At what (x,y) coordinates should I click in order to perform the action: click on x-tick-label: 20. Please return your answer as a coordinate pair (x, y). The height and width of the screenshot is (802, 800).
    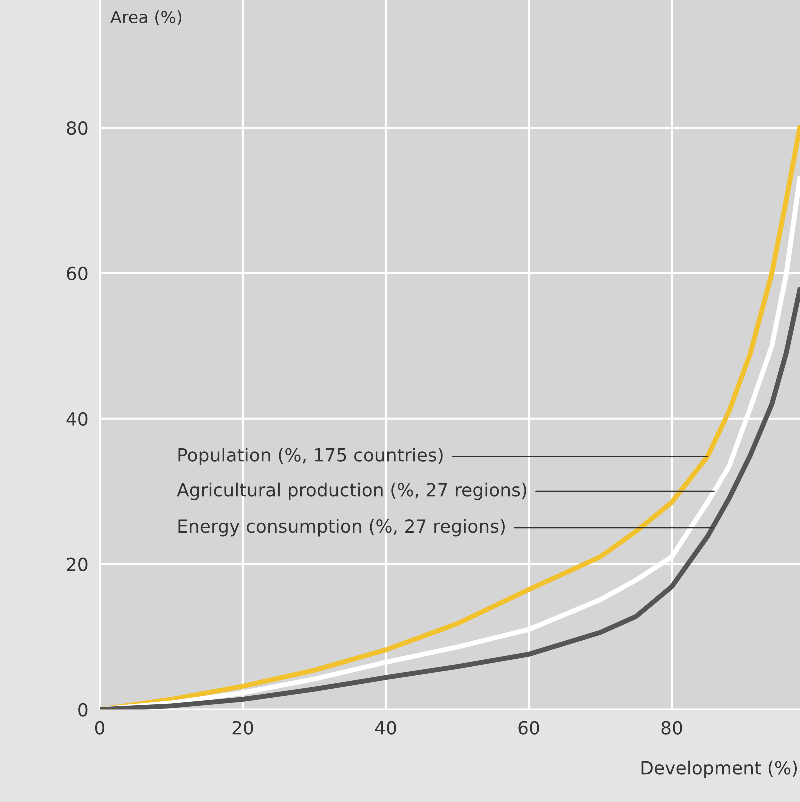
    Looking at the image, I should click on (243, 728).